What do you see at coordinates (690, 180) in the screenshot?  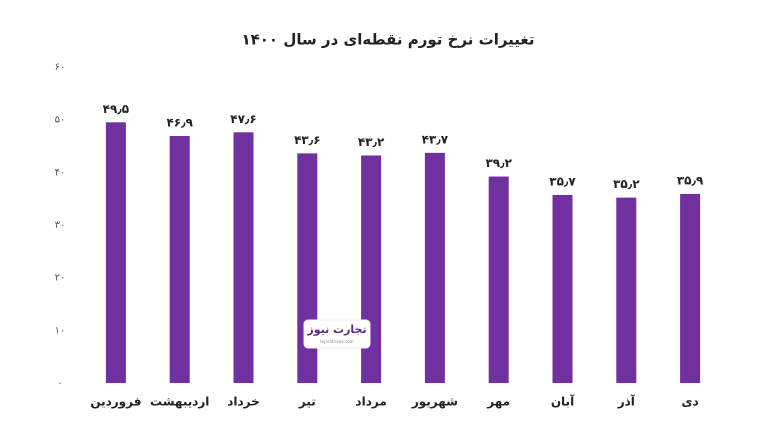 I see `value-label: ۳۵٫۹` at bounding box center [690, 180].